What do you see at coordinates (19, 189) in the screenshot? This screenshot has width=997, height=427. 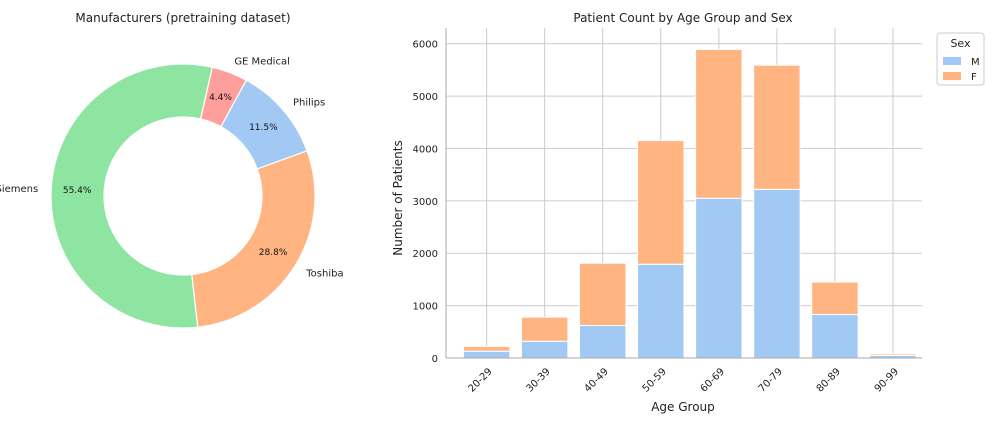 I see `donut-label-siemens: Siemens` at bounding box center [19, 189].